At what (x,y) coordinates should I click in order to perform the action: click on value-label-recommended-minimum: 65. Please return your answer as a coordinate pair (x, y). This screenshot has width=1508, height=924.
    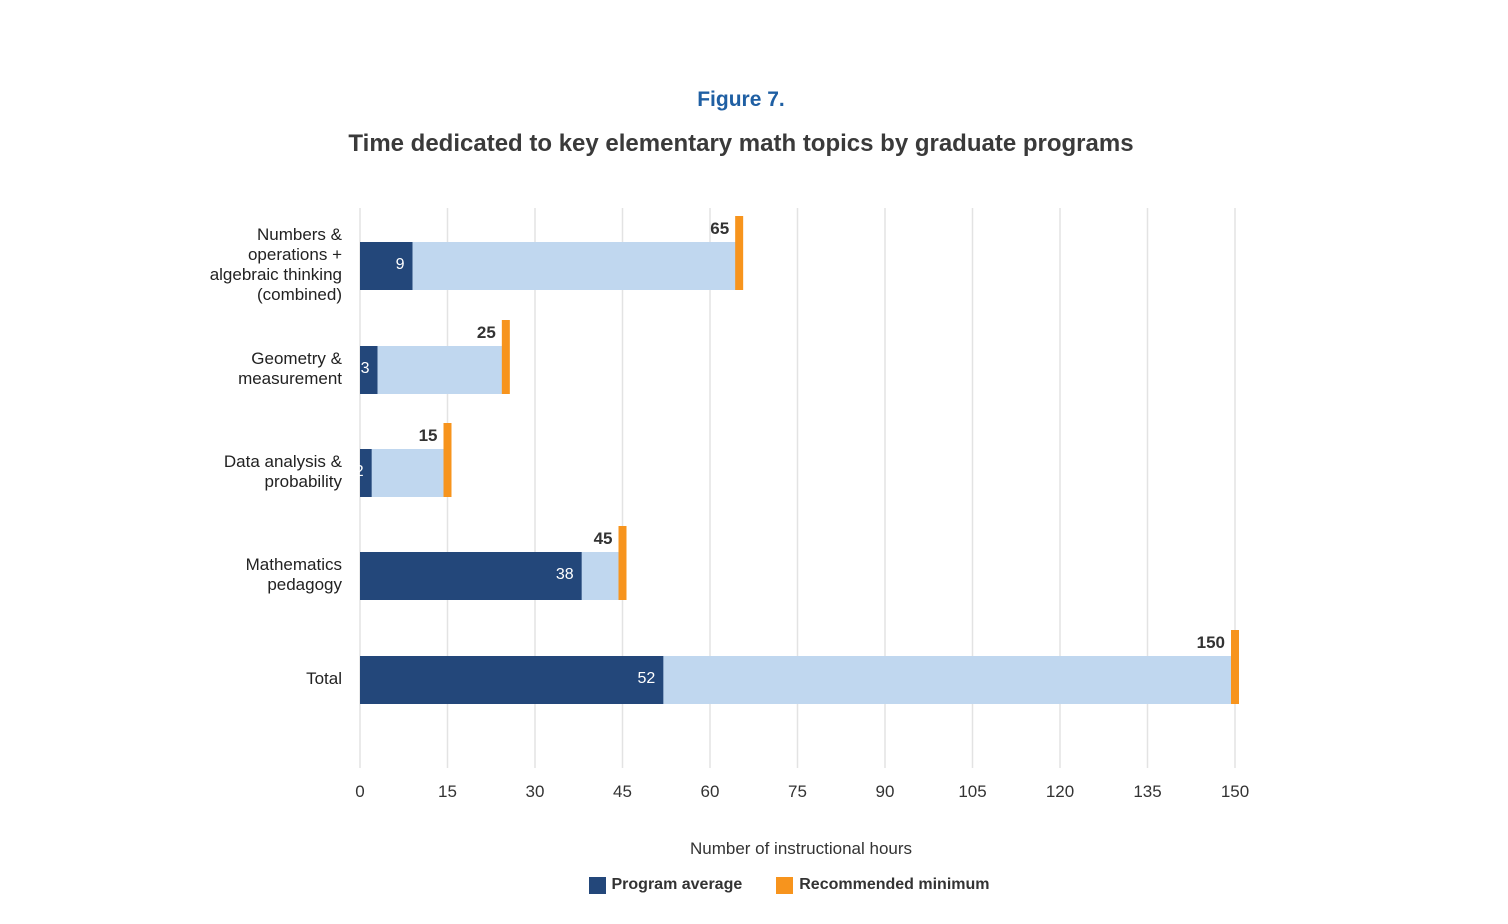
    Looking at the image, I should click on (719, 228).